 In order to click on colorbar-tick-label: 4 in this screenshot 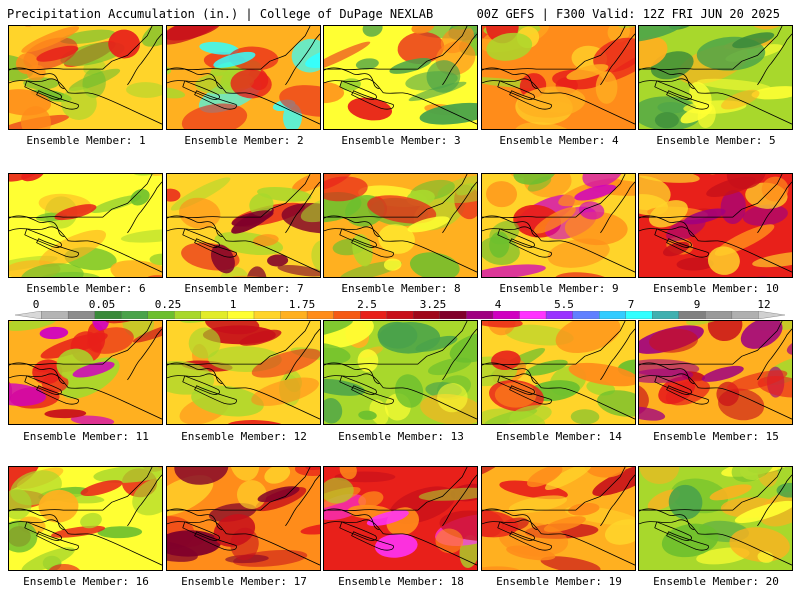, I will do `click(498, 304)`.